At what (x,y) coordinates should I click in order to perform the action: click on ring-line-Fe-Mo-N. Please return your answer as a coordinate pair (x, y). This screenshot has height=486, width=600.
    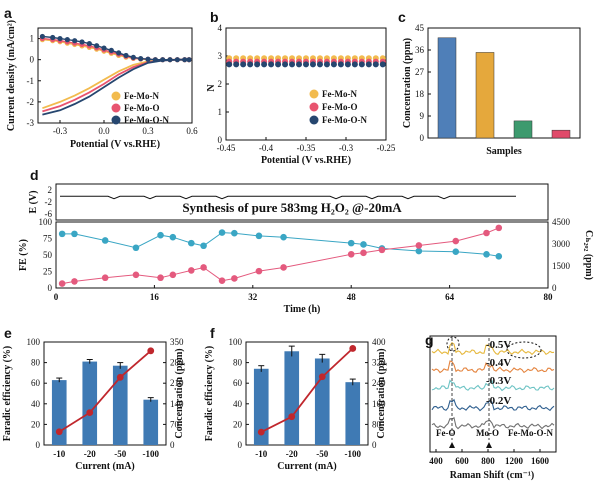
    Looking at the image, I should click on (116, 49).